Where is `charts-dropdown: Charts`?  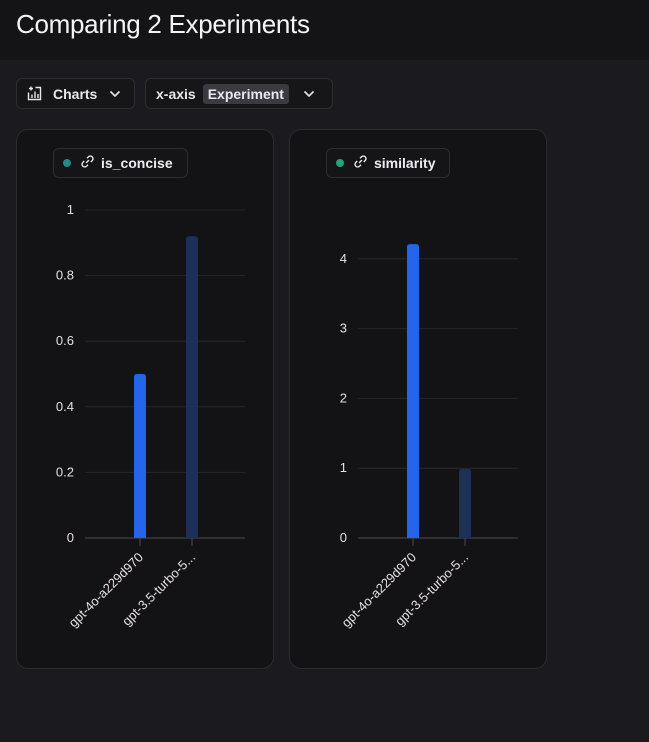
charts-dropdown: Charts is located at coordinates (75, 93).